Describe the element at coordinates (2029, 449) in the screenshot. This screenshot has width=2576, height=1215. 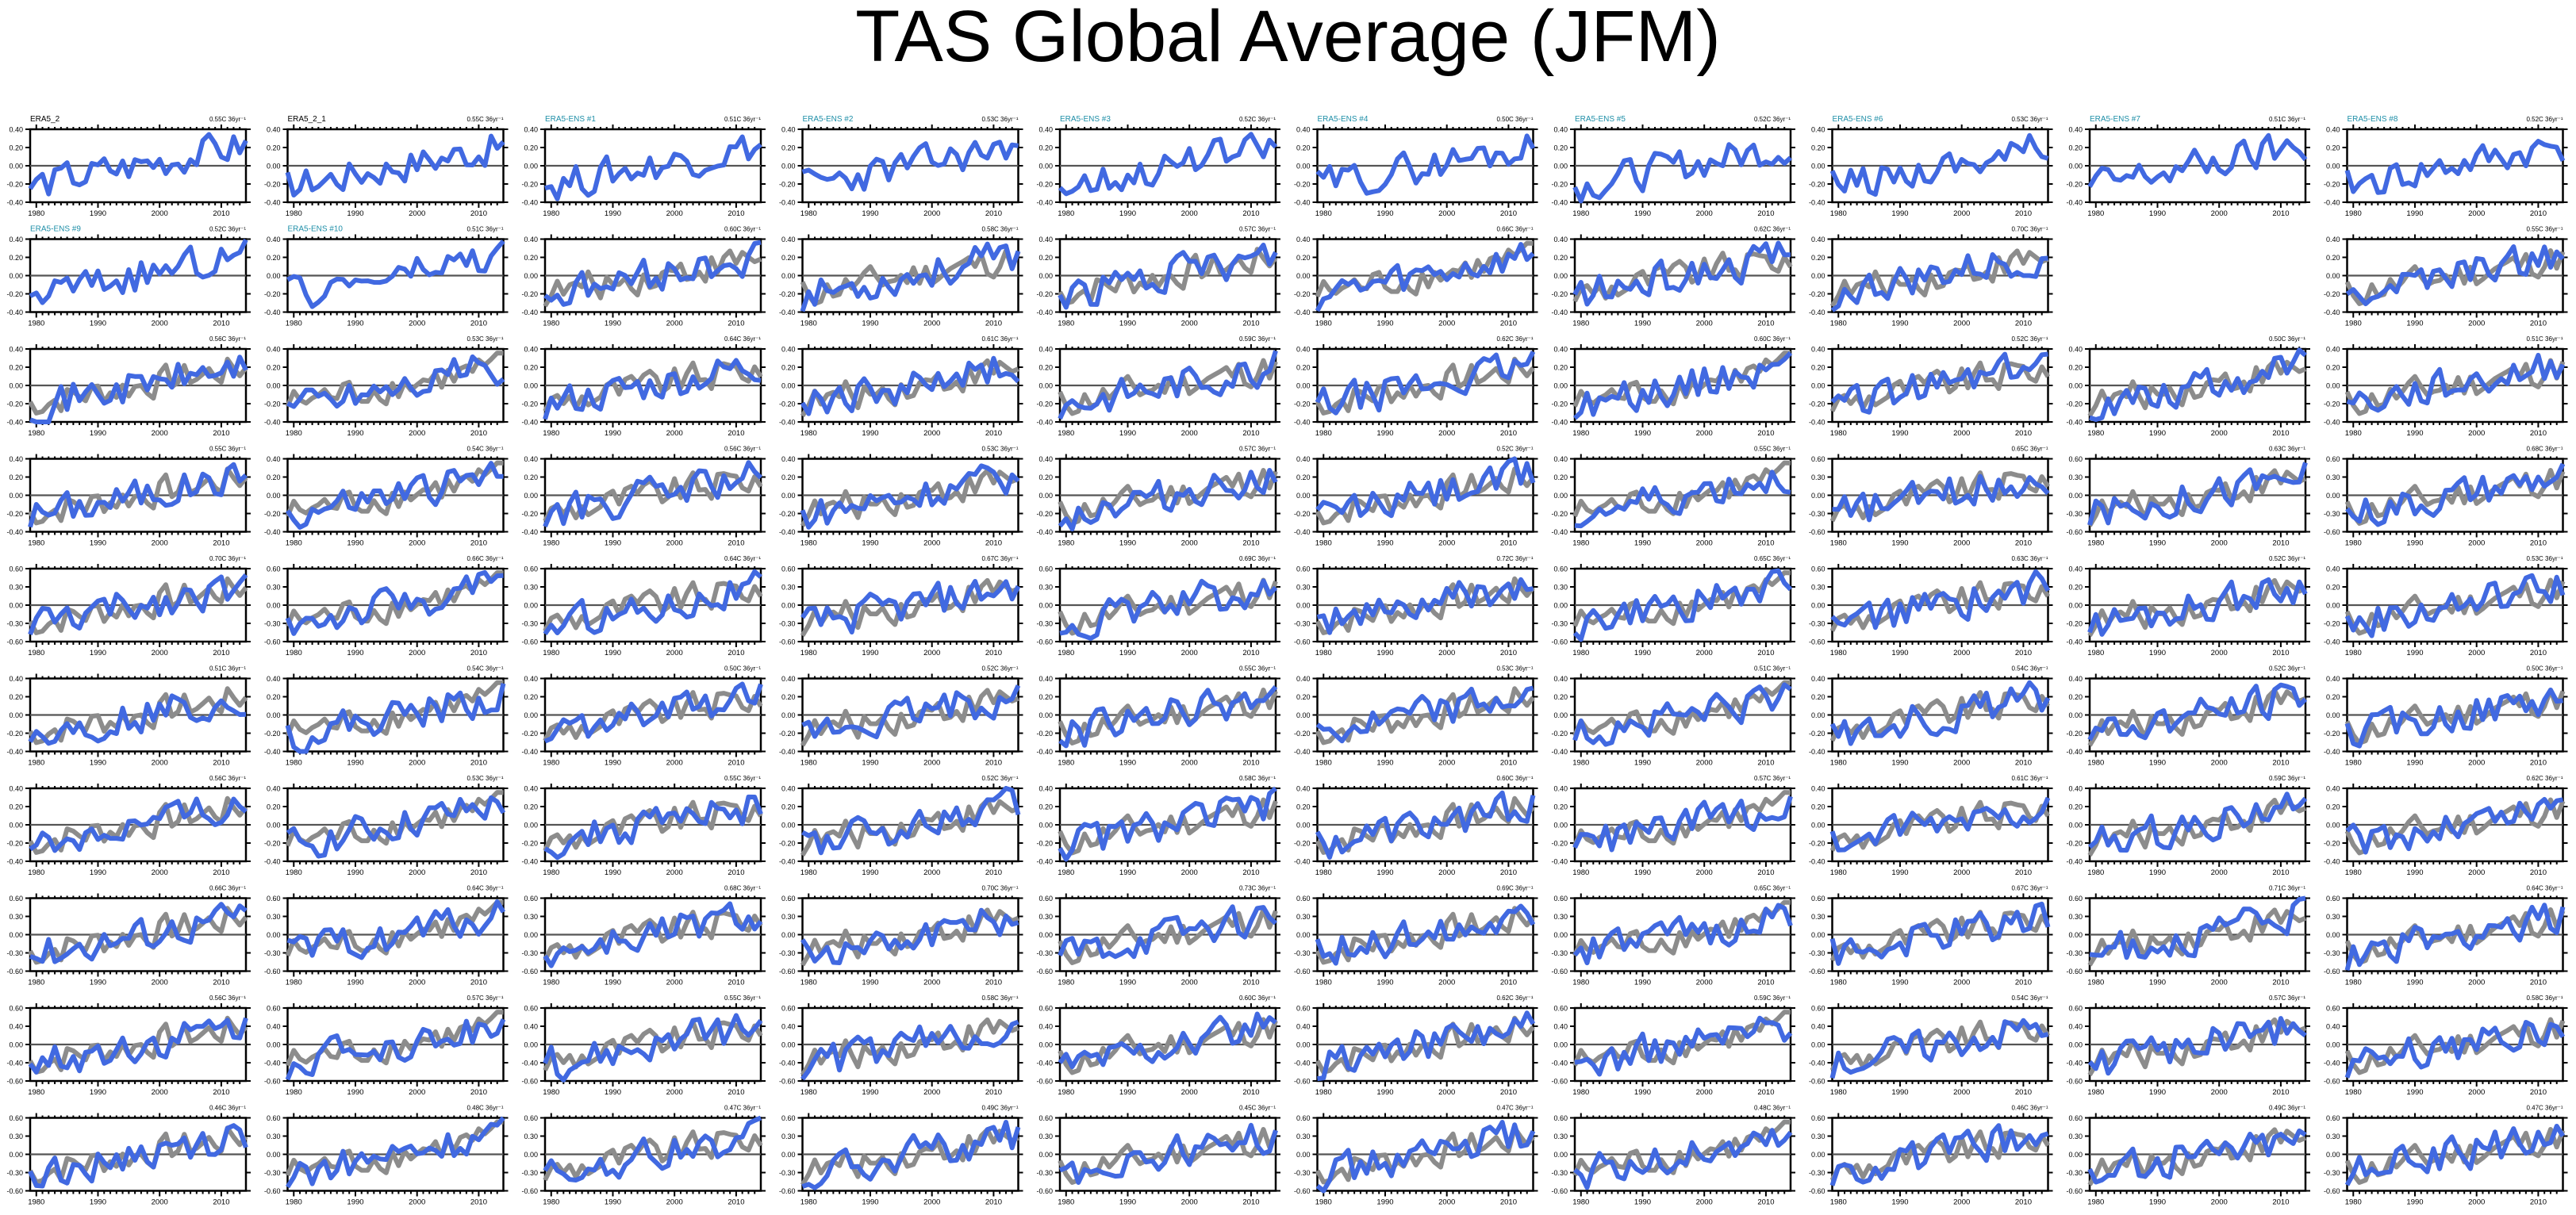
I see `panel-trend: 0.65C 36yr⁻¹` at that location.